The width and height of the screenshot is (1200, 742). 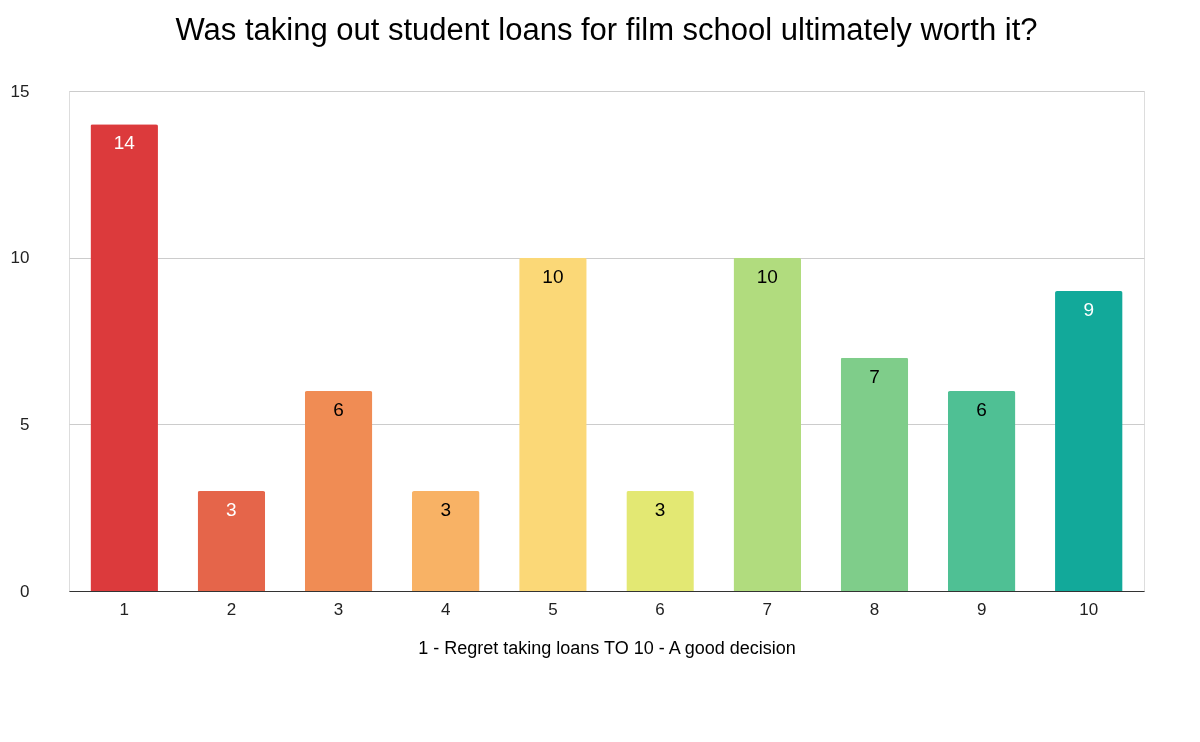 What do you see at coordinates (1089, 309) in the screenshot?
I see `data-label: 9` at bounding box center [1089, 309].